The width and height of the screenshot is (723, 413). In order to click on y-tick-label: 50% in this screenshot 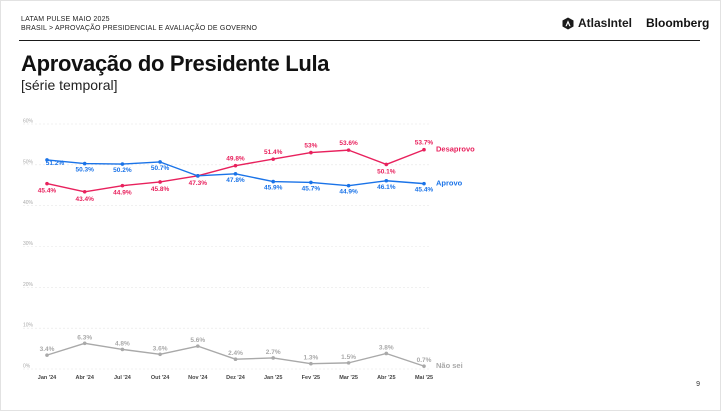, I will do `click(28, 162)`.